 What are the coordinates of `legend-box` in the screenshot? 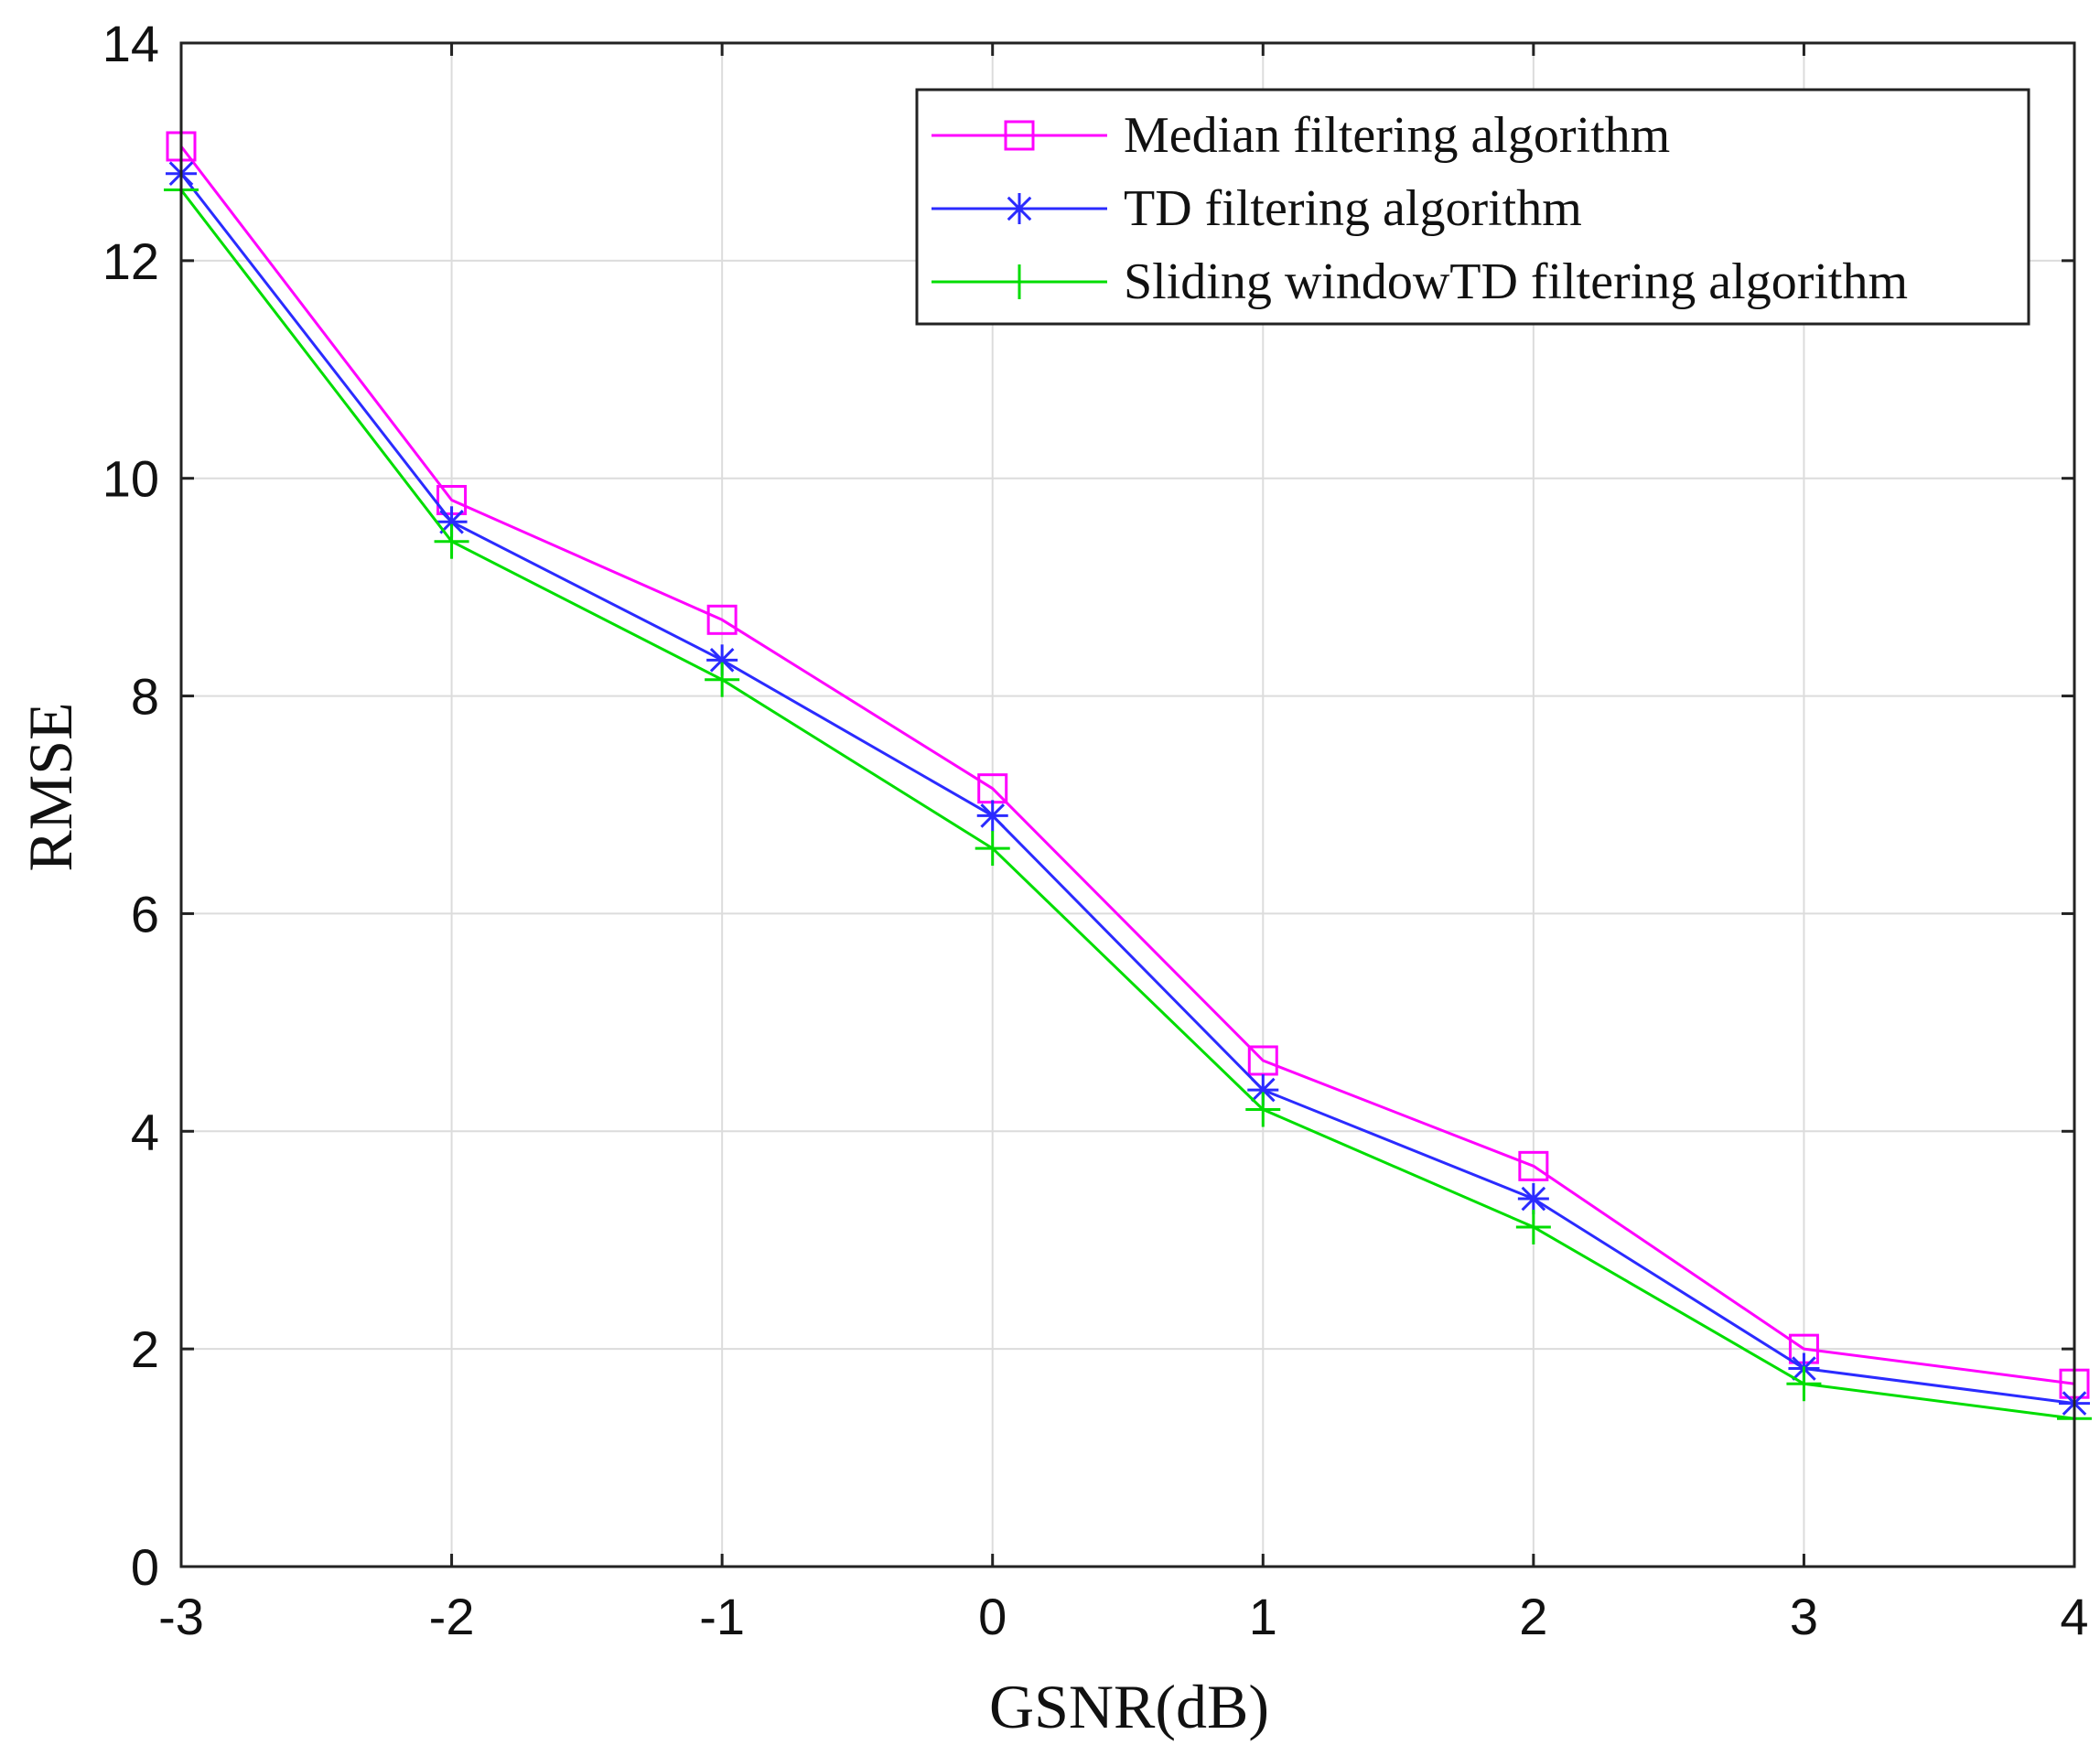 It's located at (1472, 207).